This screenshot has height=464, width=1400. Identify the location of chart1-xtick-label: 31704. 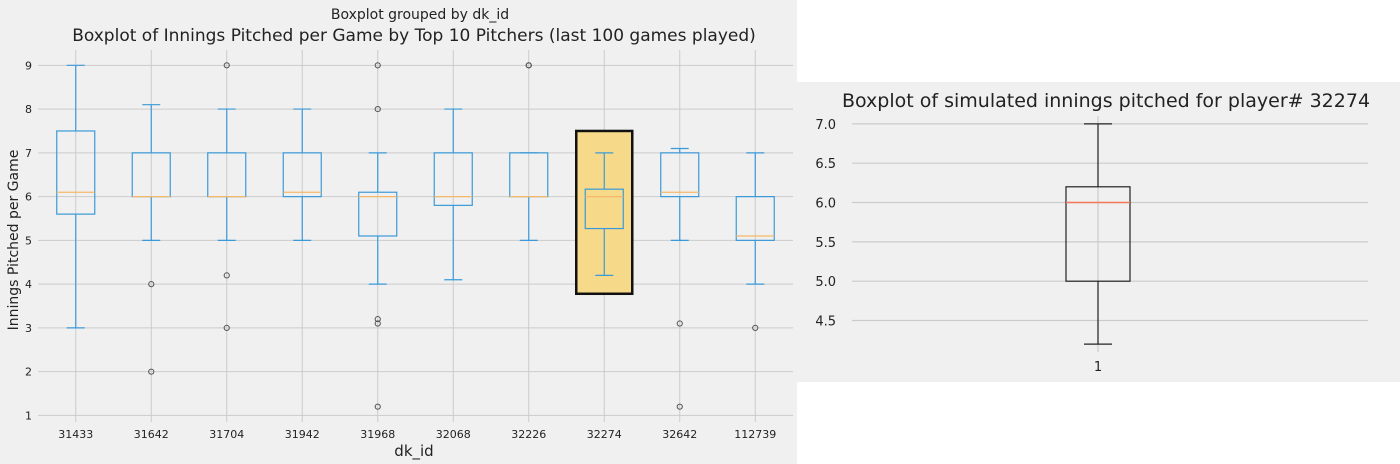
(226, 434).